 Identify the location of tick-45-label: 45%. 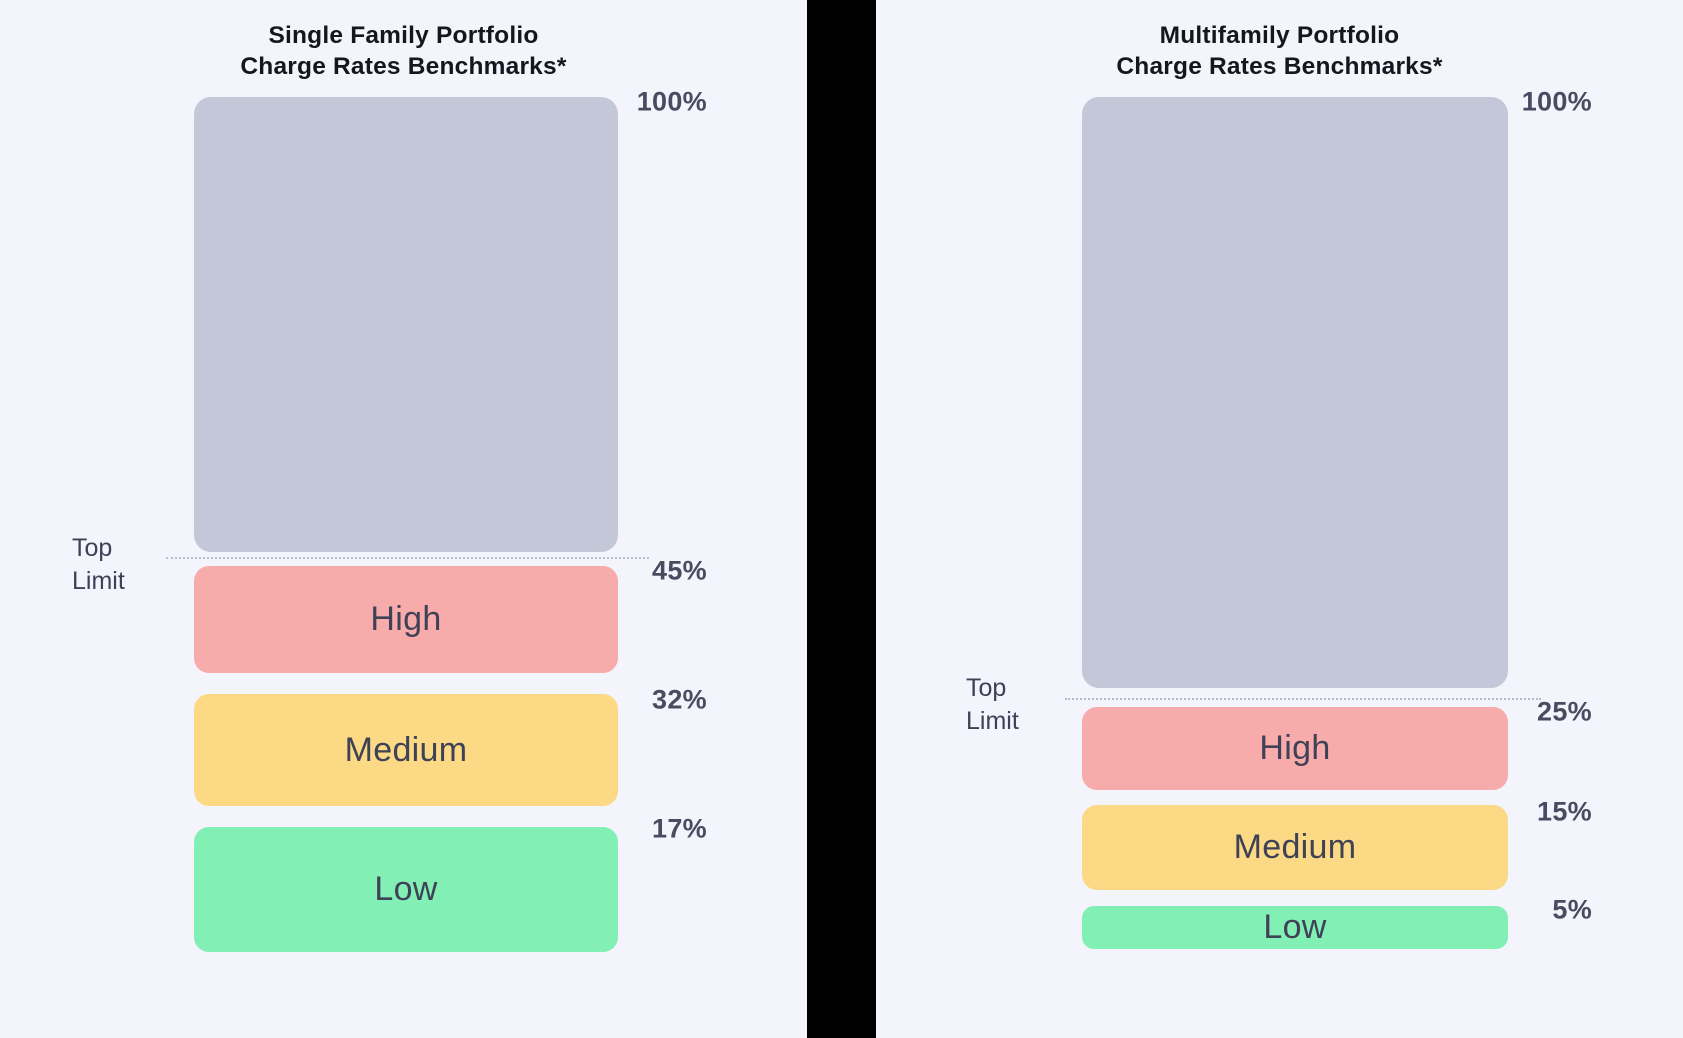
(679, 570).